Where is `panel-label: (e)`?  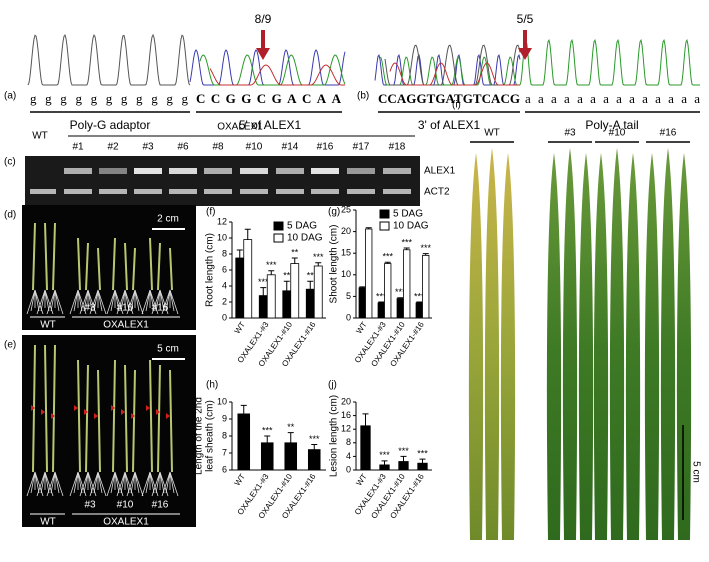 panel-label: (e) is located at coordinates (10, 345).